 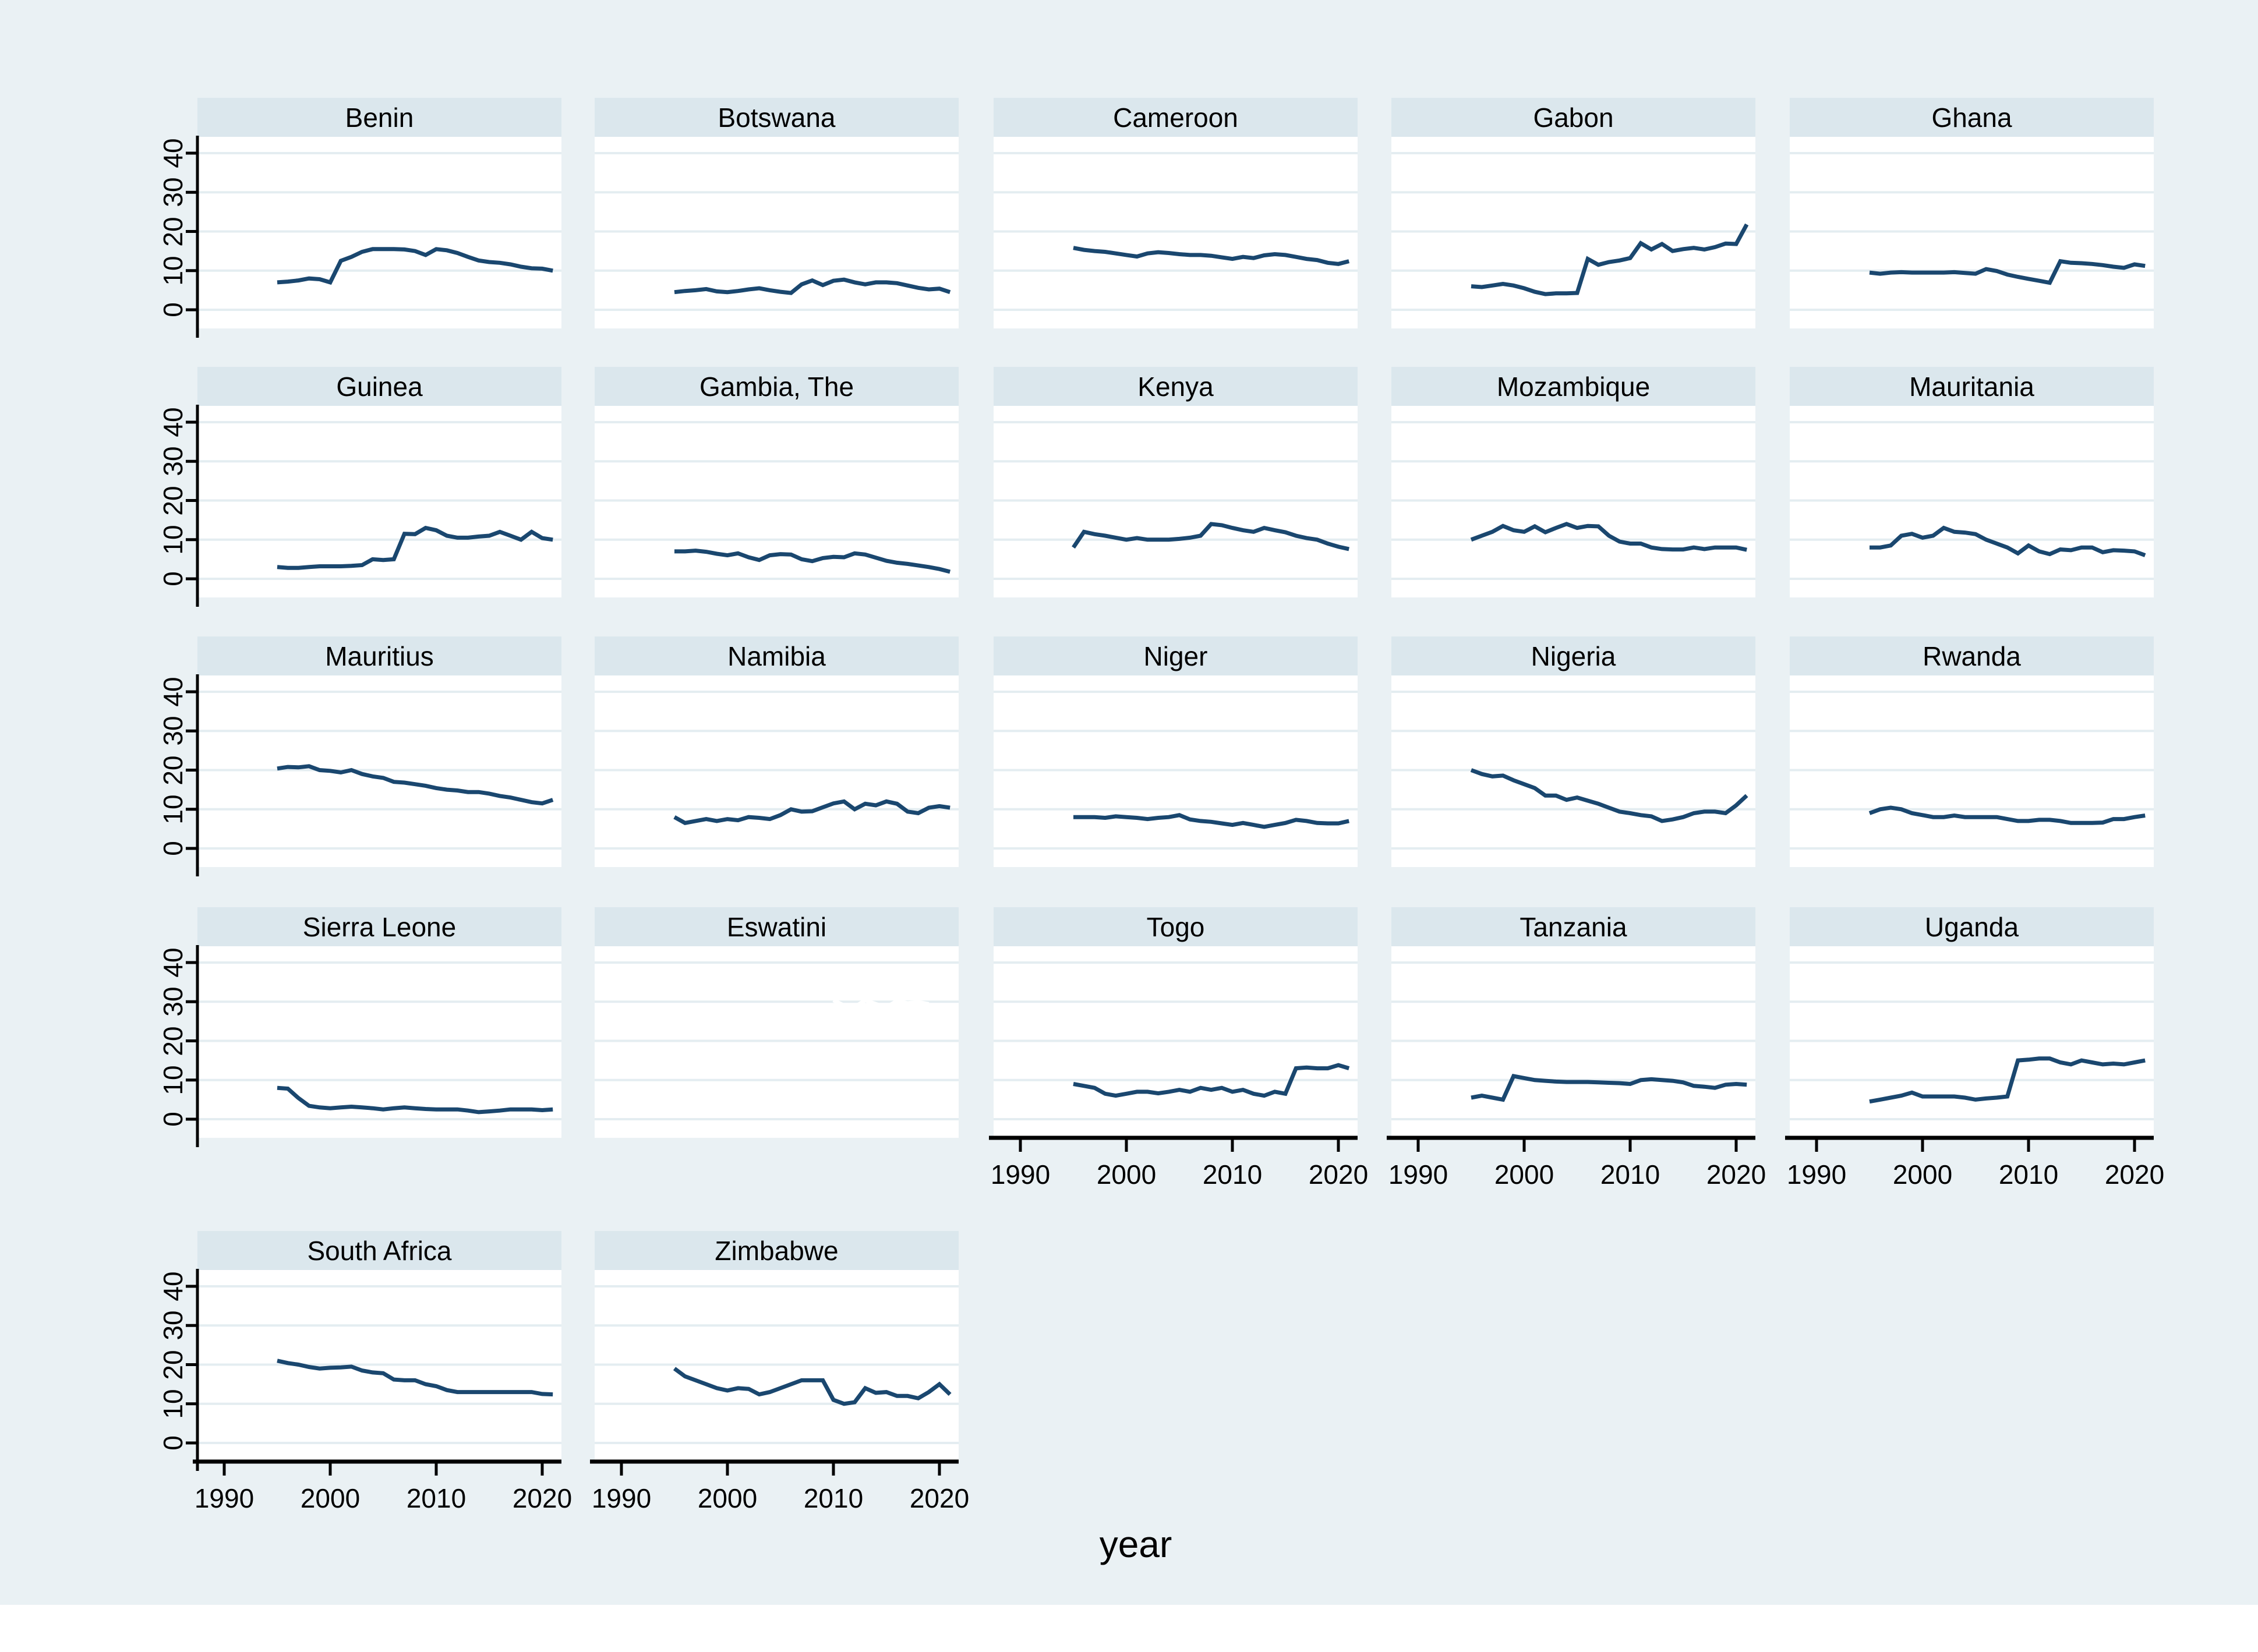 I want to click on plot-area-eswatini, so click(x=777, y=1042).